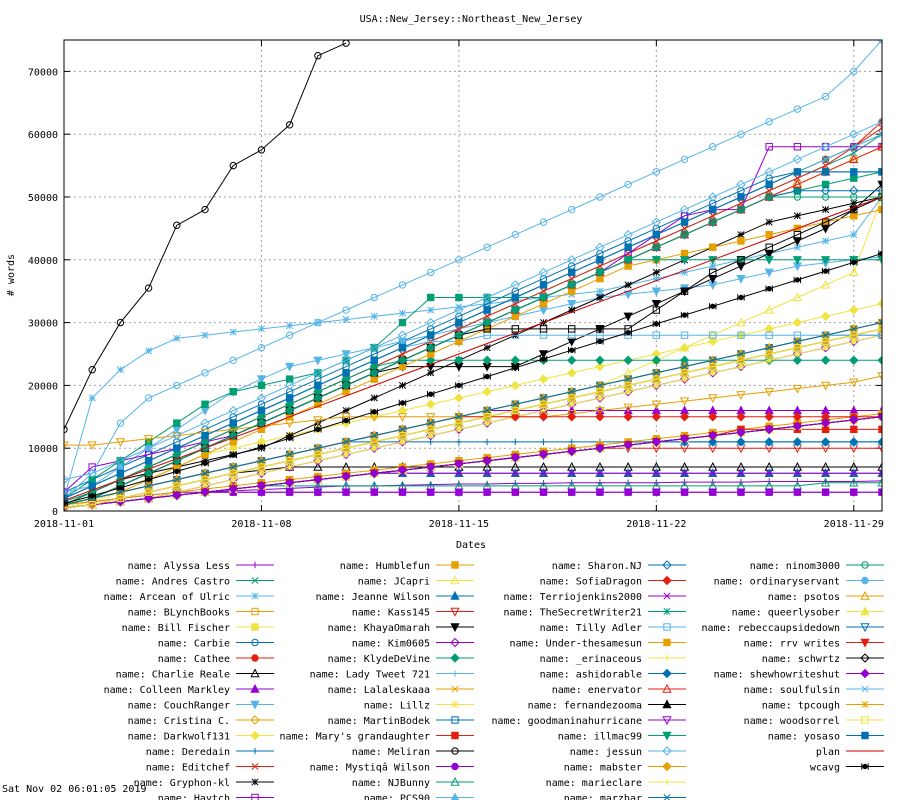 The width and height of the screenshot is (900, 800). I want to click on legend-label: name: Deredain, so click(188, 752).